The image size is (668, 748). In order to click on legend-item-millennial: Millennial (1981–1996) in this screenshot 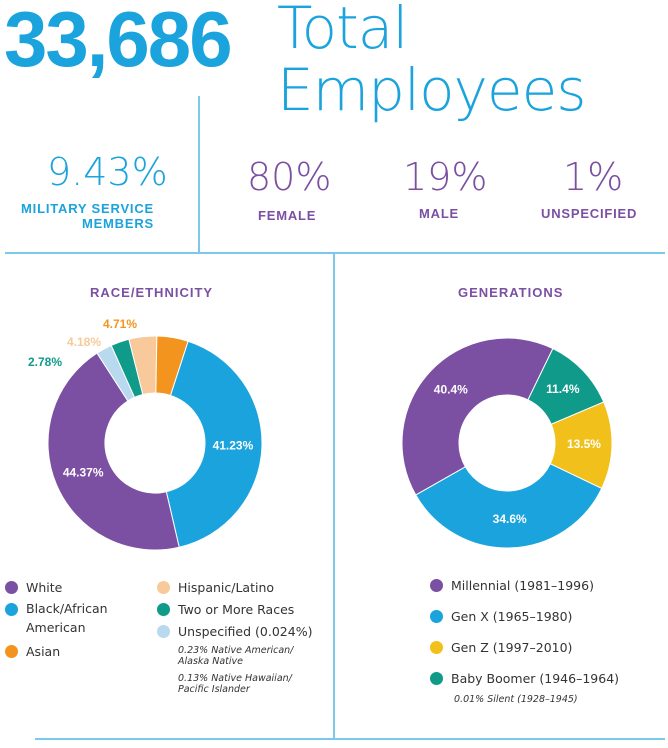, I will do `click(545, 585)`.